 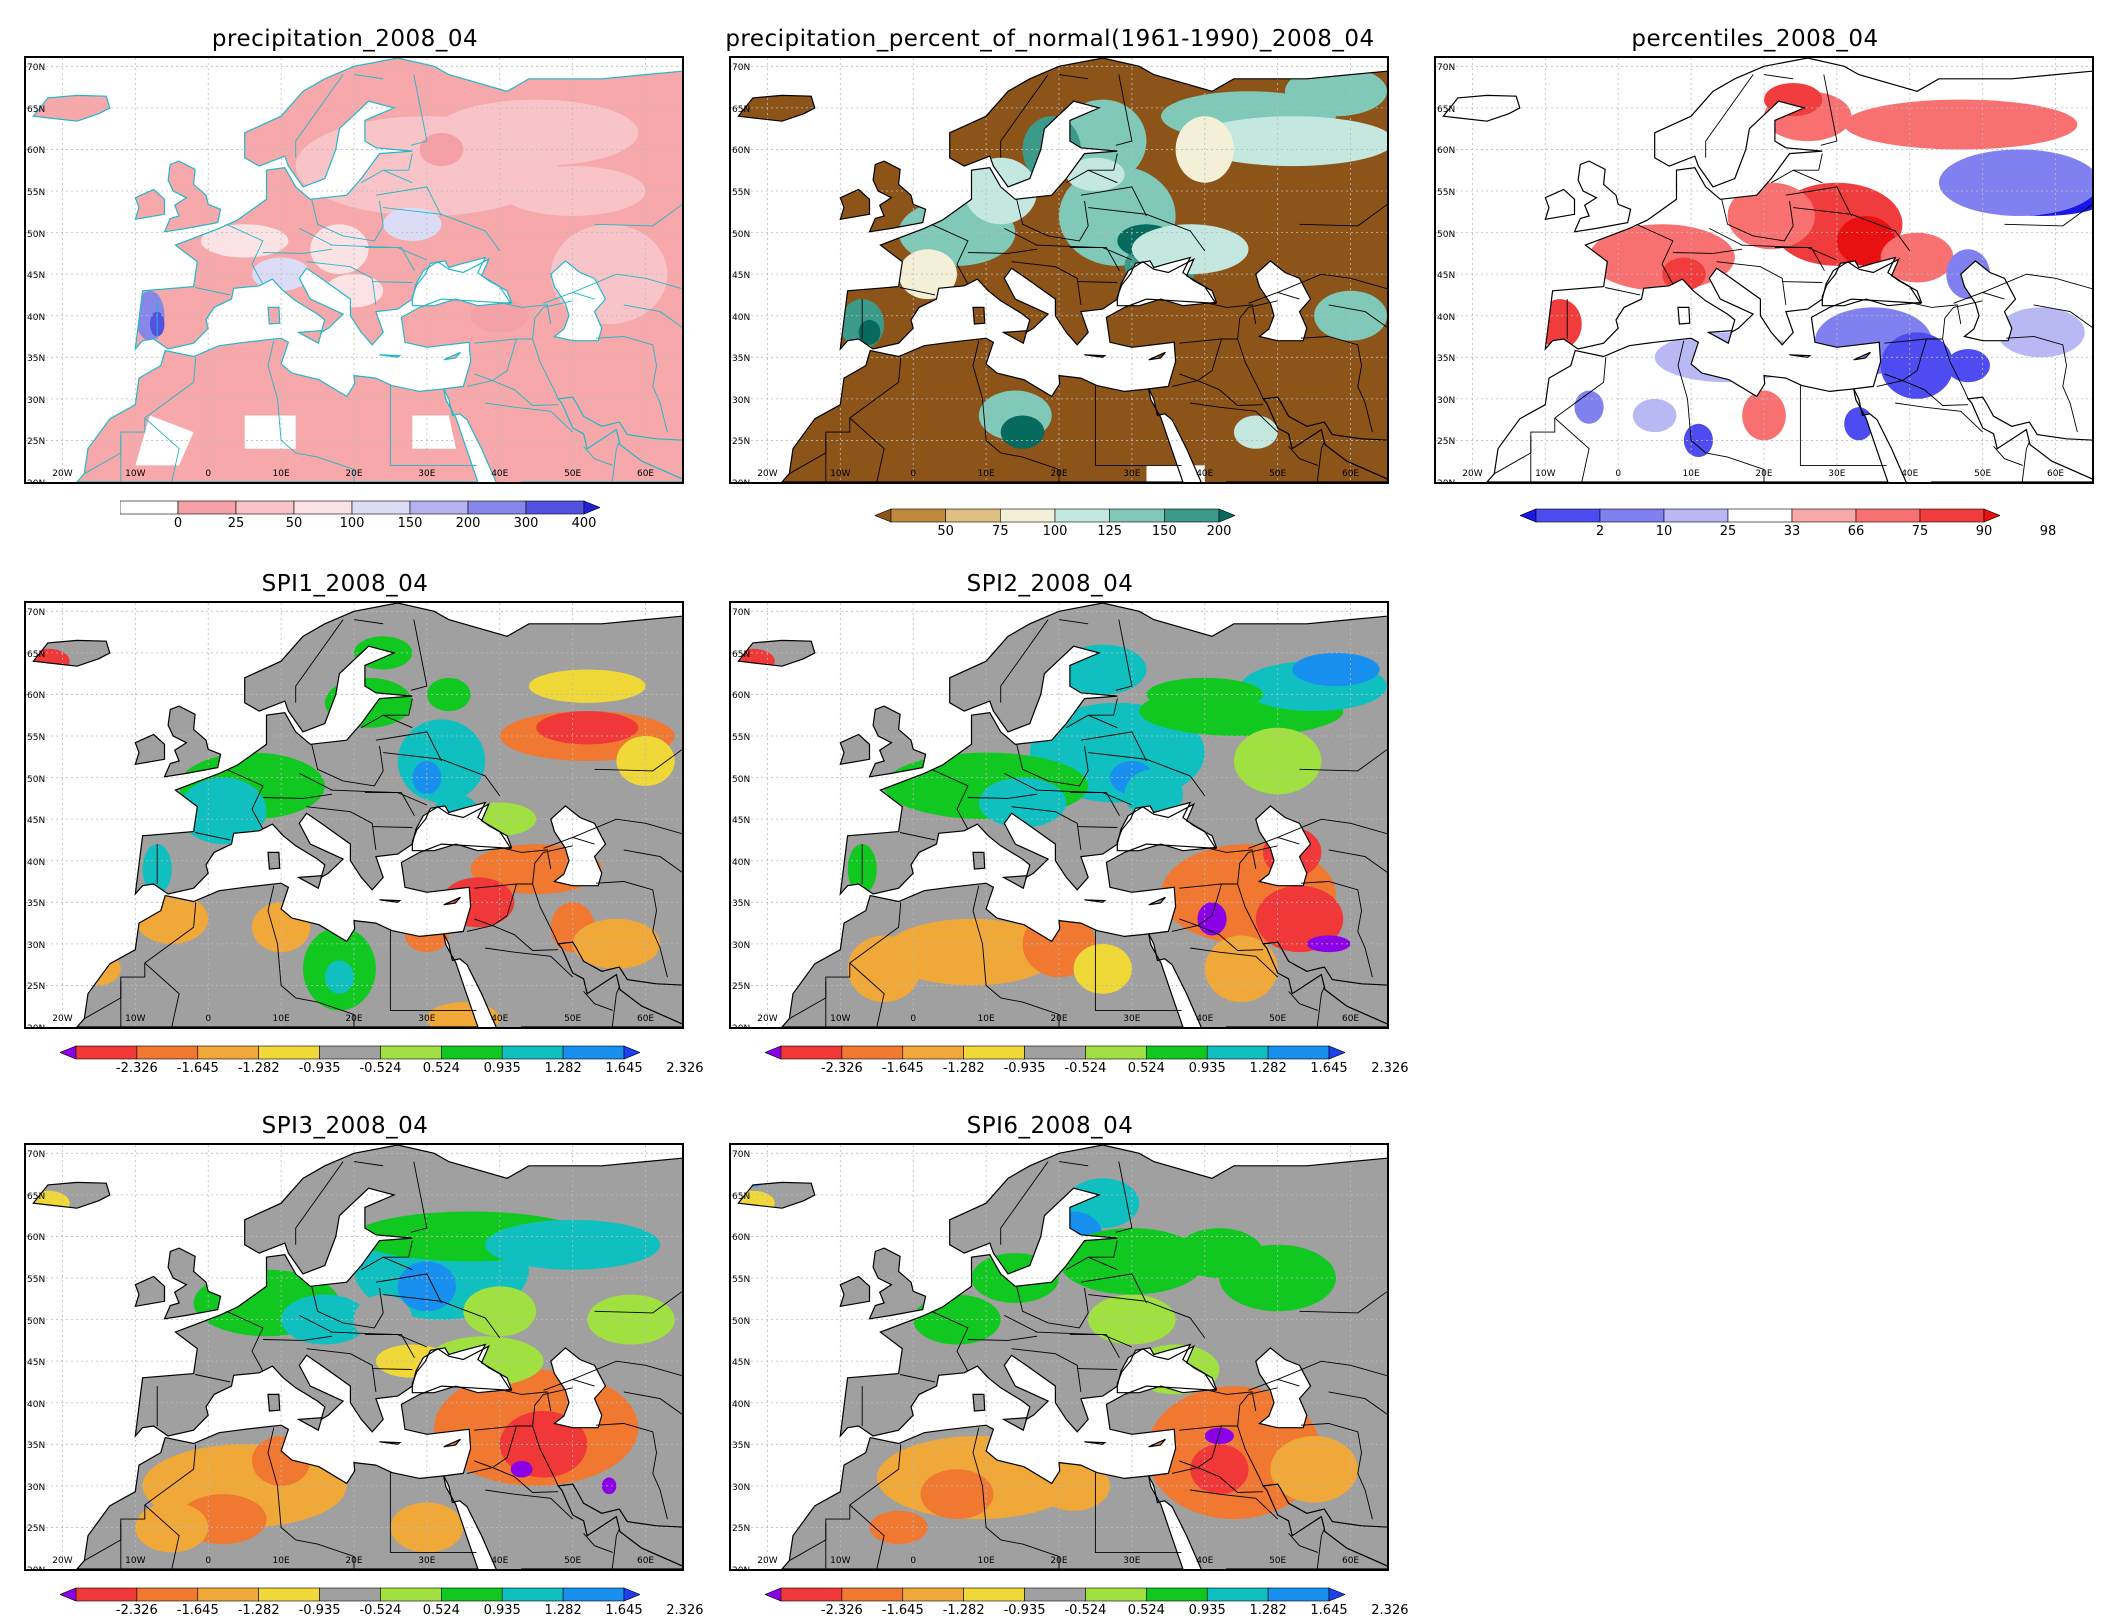 What do you see at coordinates (1059, 474) in the screenshot?
I see `longitude-label: 20E` at bounding box center [1059, 474].